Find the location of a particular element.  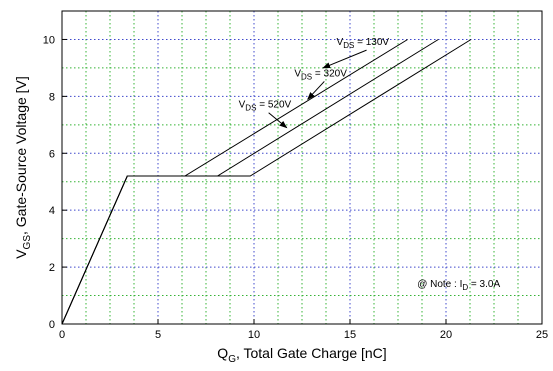

y-tick-label: 8 is located at coordinates (52, 97).